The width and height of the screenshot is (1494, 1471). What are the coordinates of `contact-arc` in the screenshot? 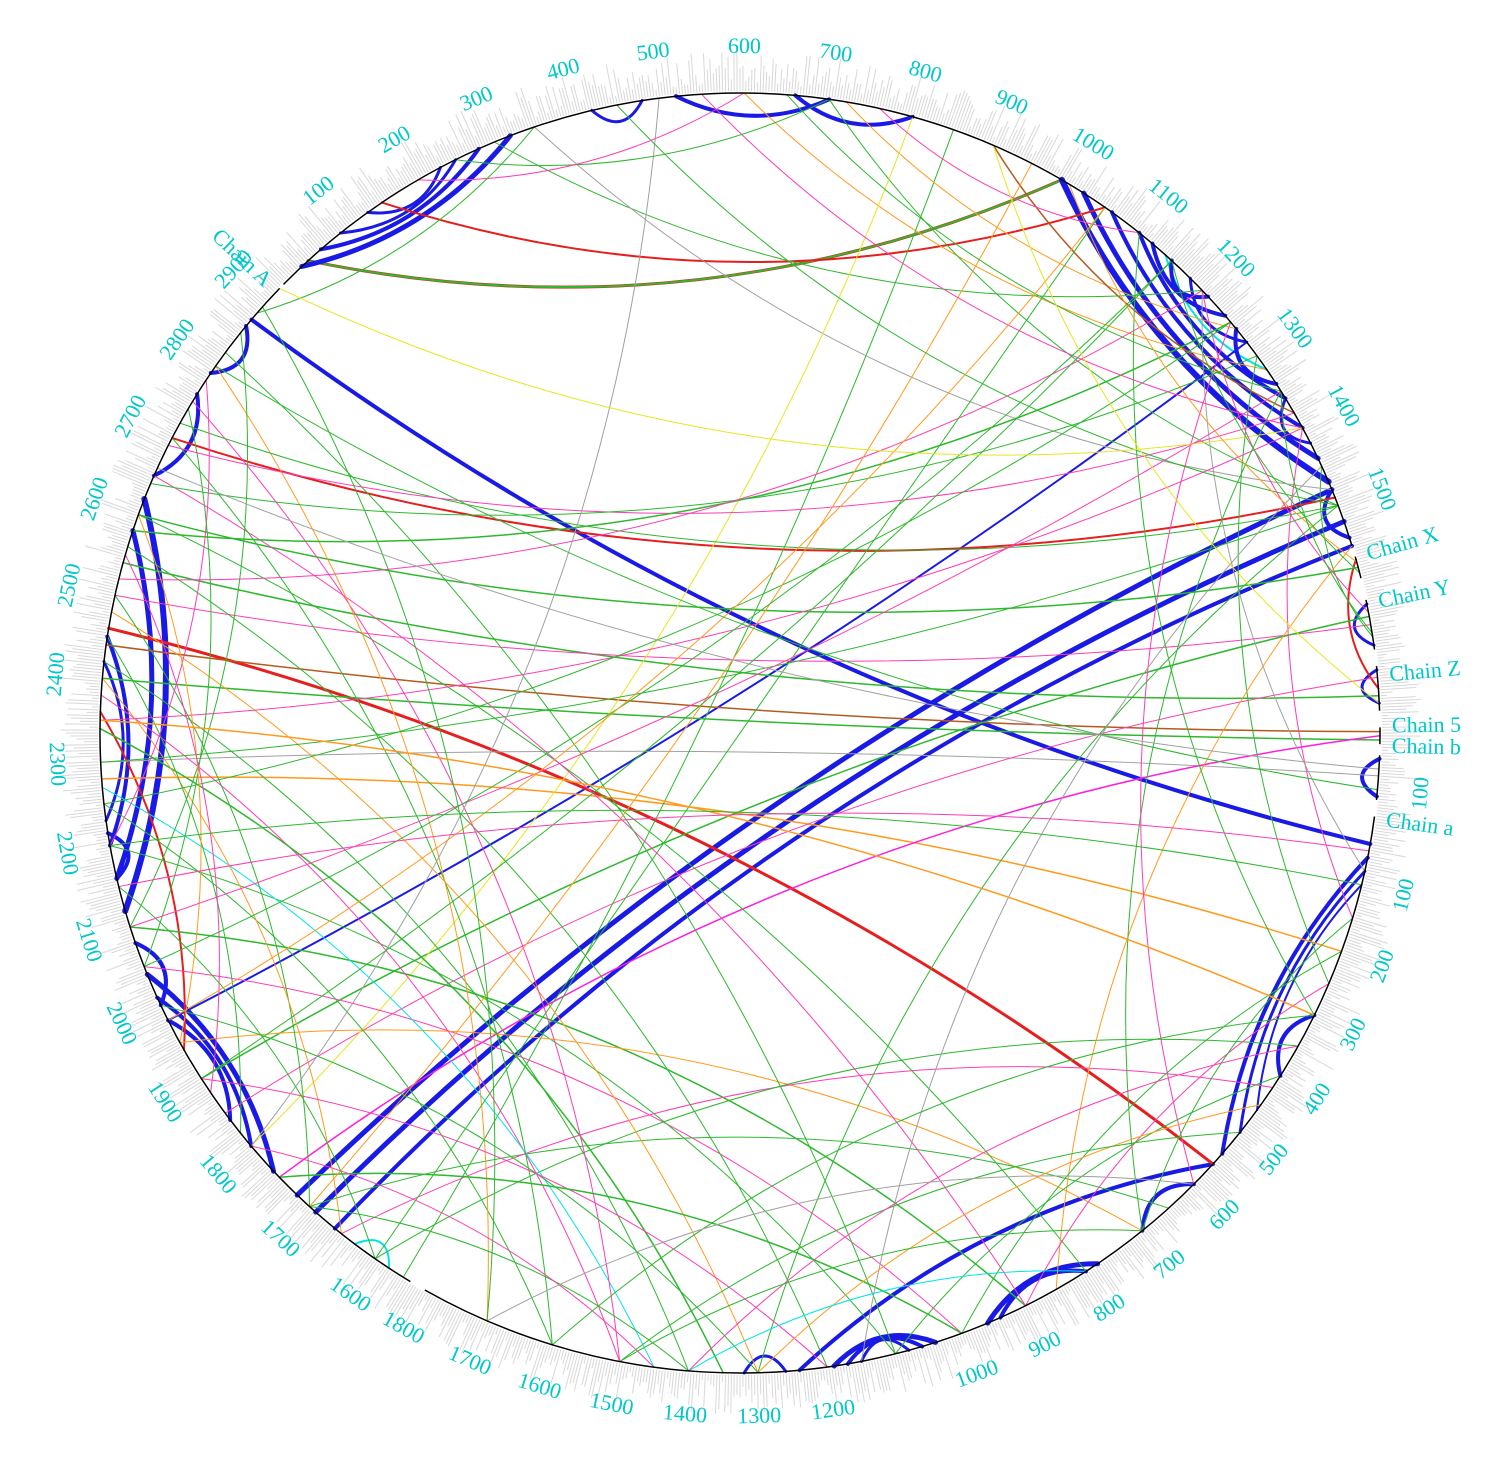 It's located at (736, 847).